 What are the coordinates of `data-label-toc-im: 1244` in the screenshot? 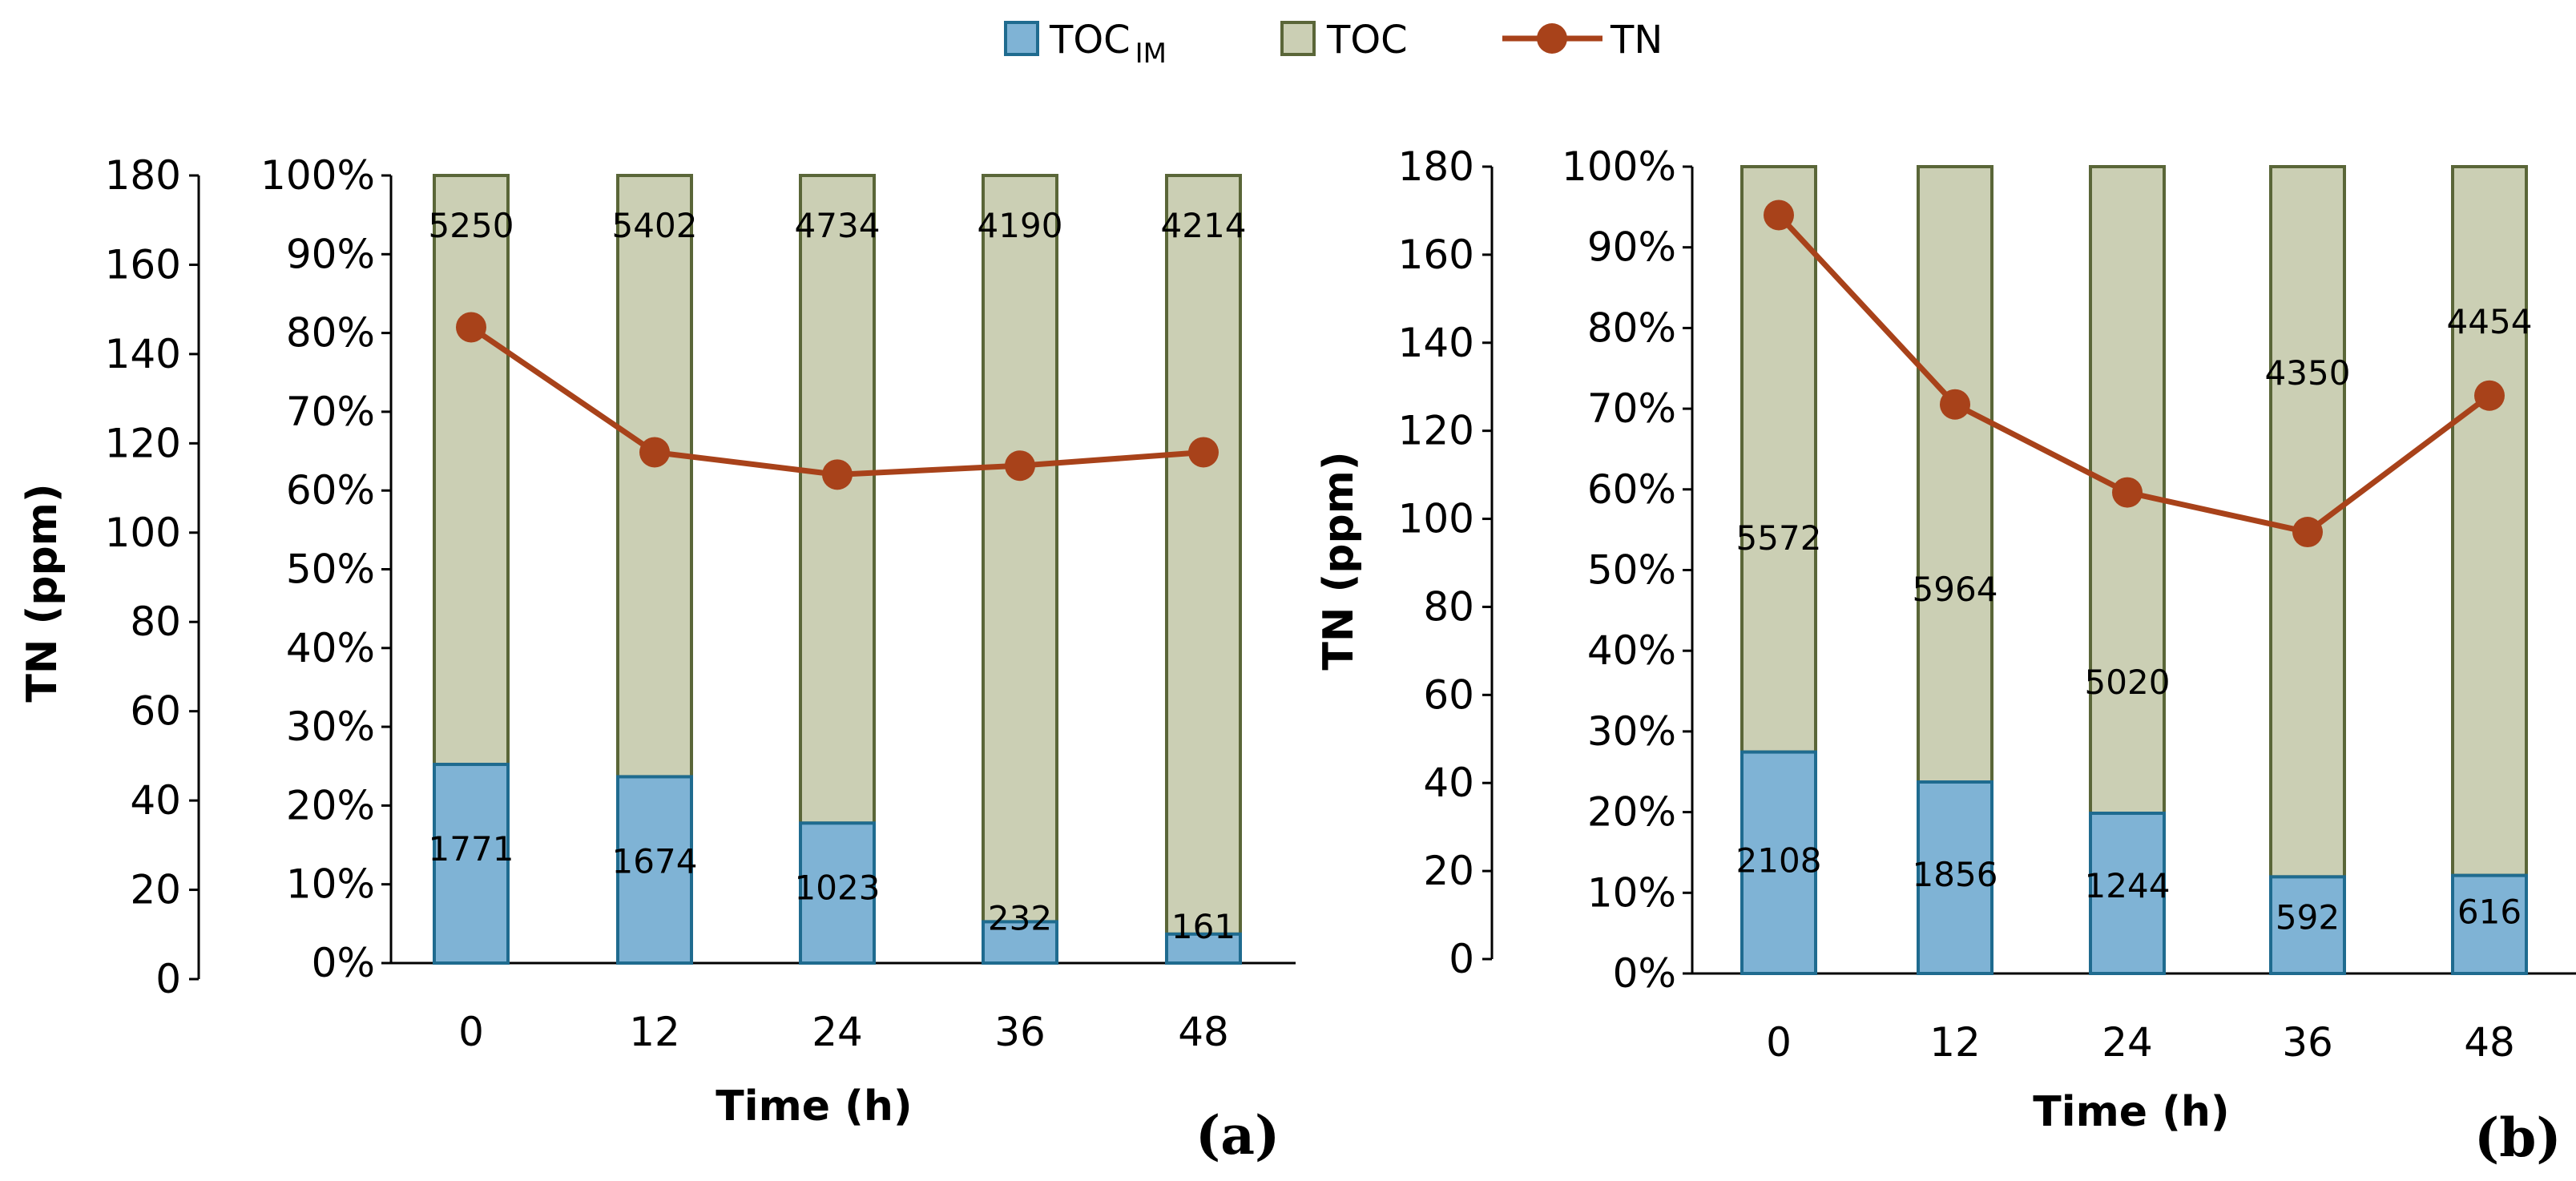 It's located at (2128, 885).